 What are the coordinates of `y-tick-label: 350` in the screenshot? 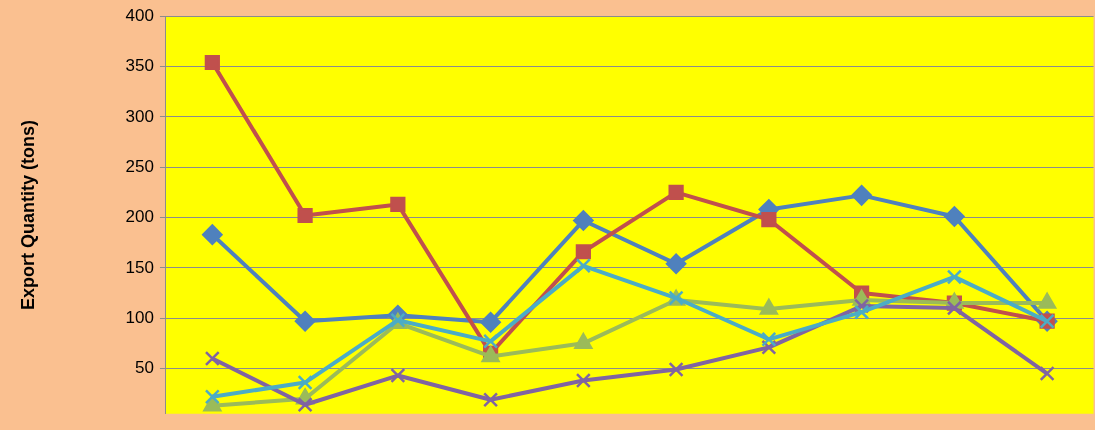 It's located at (139, 66).